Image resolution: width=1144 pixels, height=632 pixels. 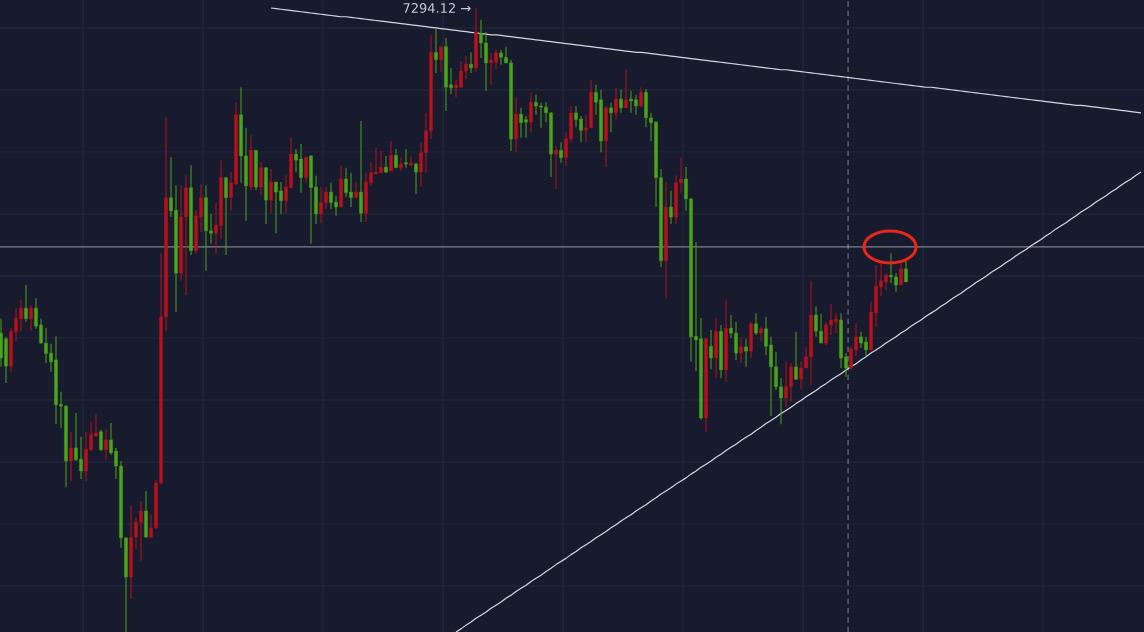 What do you see at coordinates (437, 8) in the screenshot?
I see `annotation: 7294.12 →` at bounding box center [437, 8].